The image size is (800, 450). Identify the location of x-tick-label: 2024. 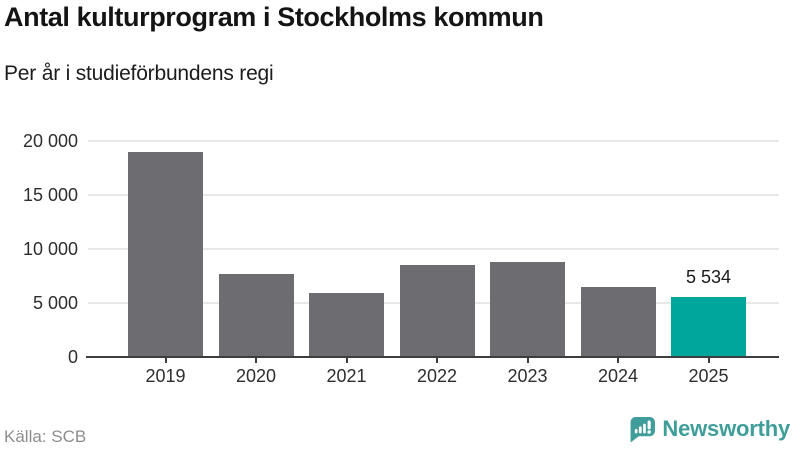
(618, 376).